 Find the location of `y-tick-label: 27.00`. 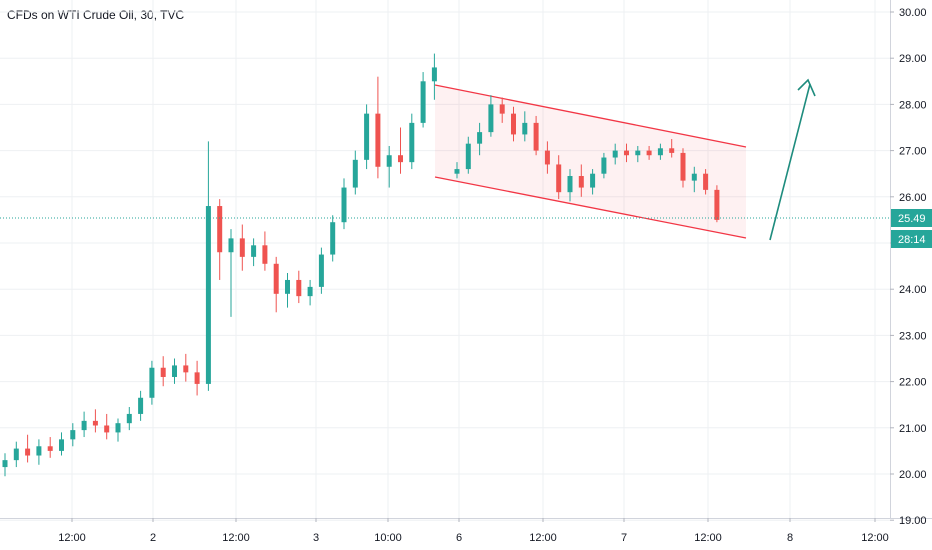

y-tick-label: 27.00 is located at coordinates (913, 152).